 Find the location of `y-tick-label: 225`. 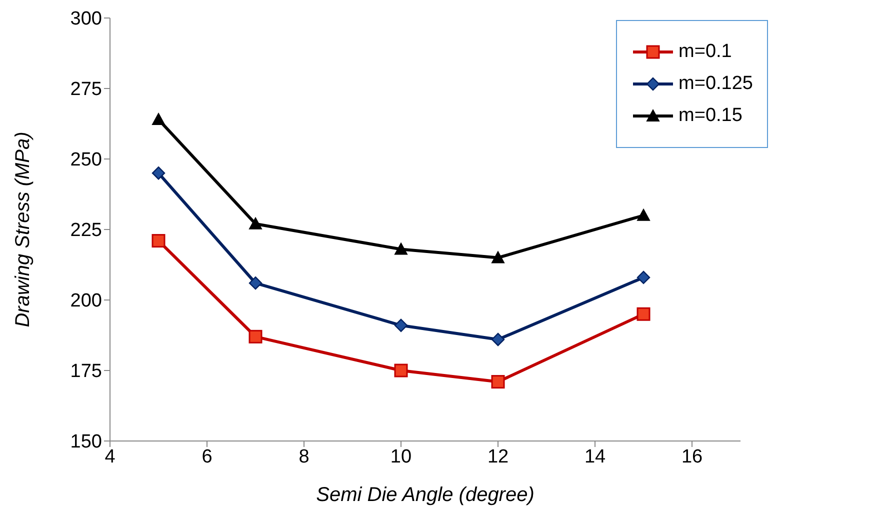

y-tick-label: 225 is located at coordinates (86, 231).